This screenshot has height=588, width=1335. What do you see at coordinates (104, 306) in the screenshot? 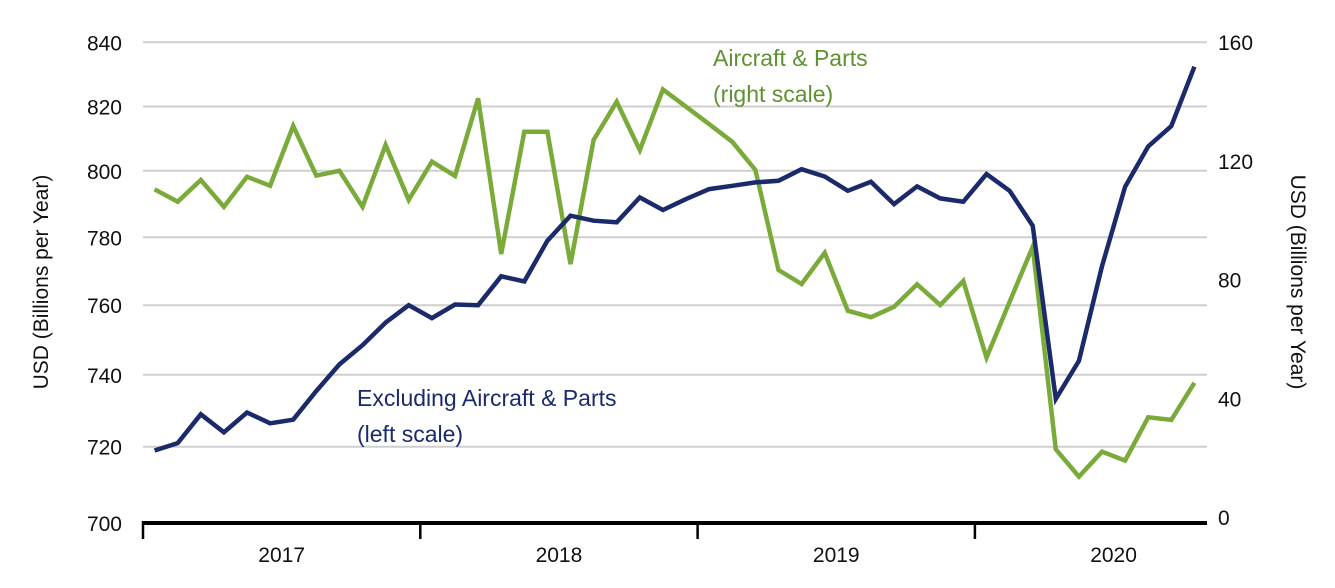
I see `left-tick-label: 760` at bounding box center [104, 306].